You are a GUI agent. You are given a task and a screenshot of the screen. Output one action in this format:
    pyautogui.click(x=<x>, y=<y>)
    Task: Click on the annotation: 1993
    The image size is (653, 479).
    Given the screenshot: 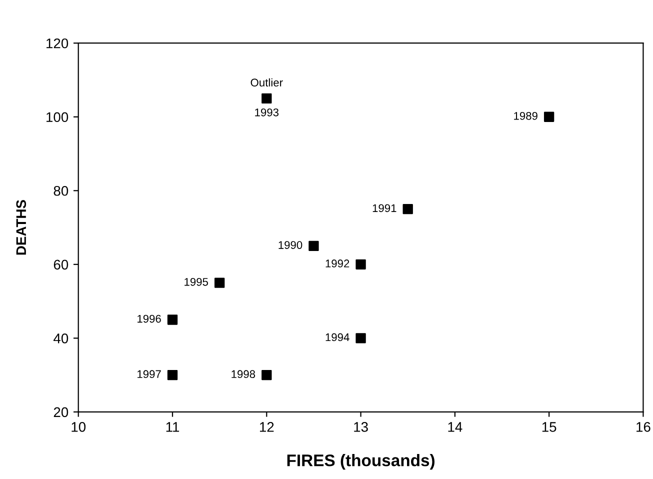 What is the action you would take?
    pyautogui.click(x=267, y=112)
    